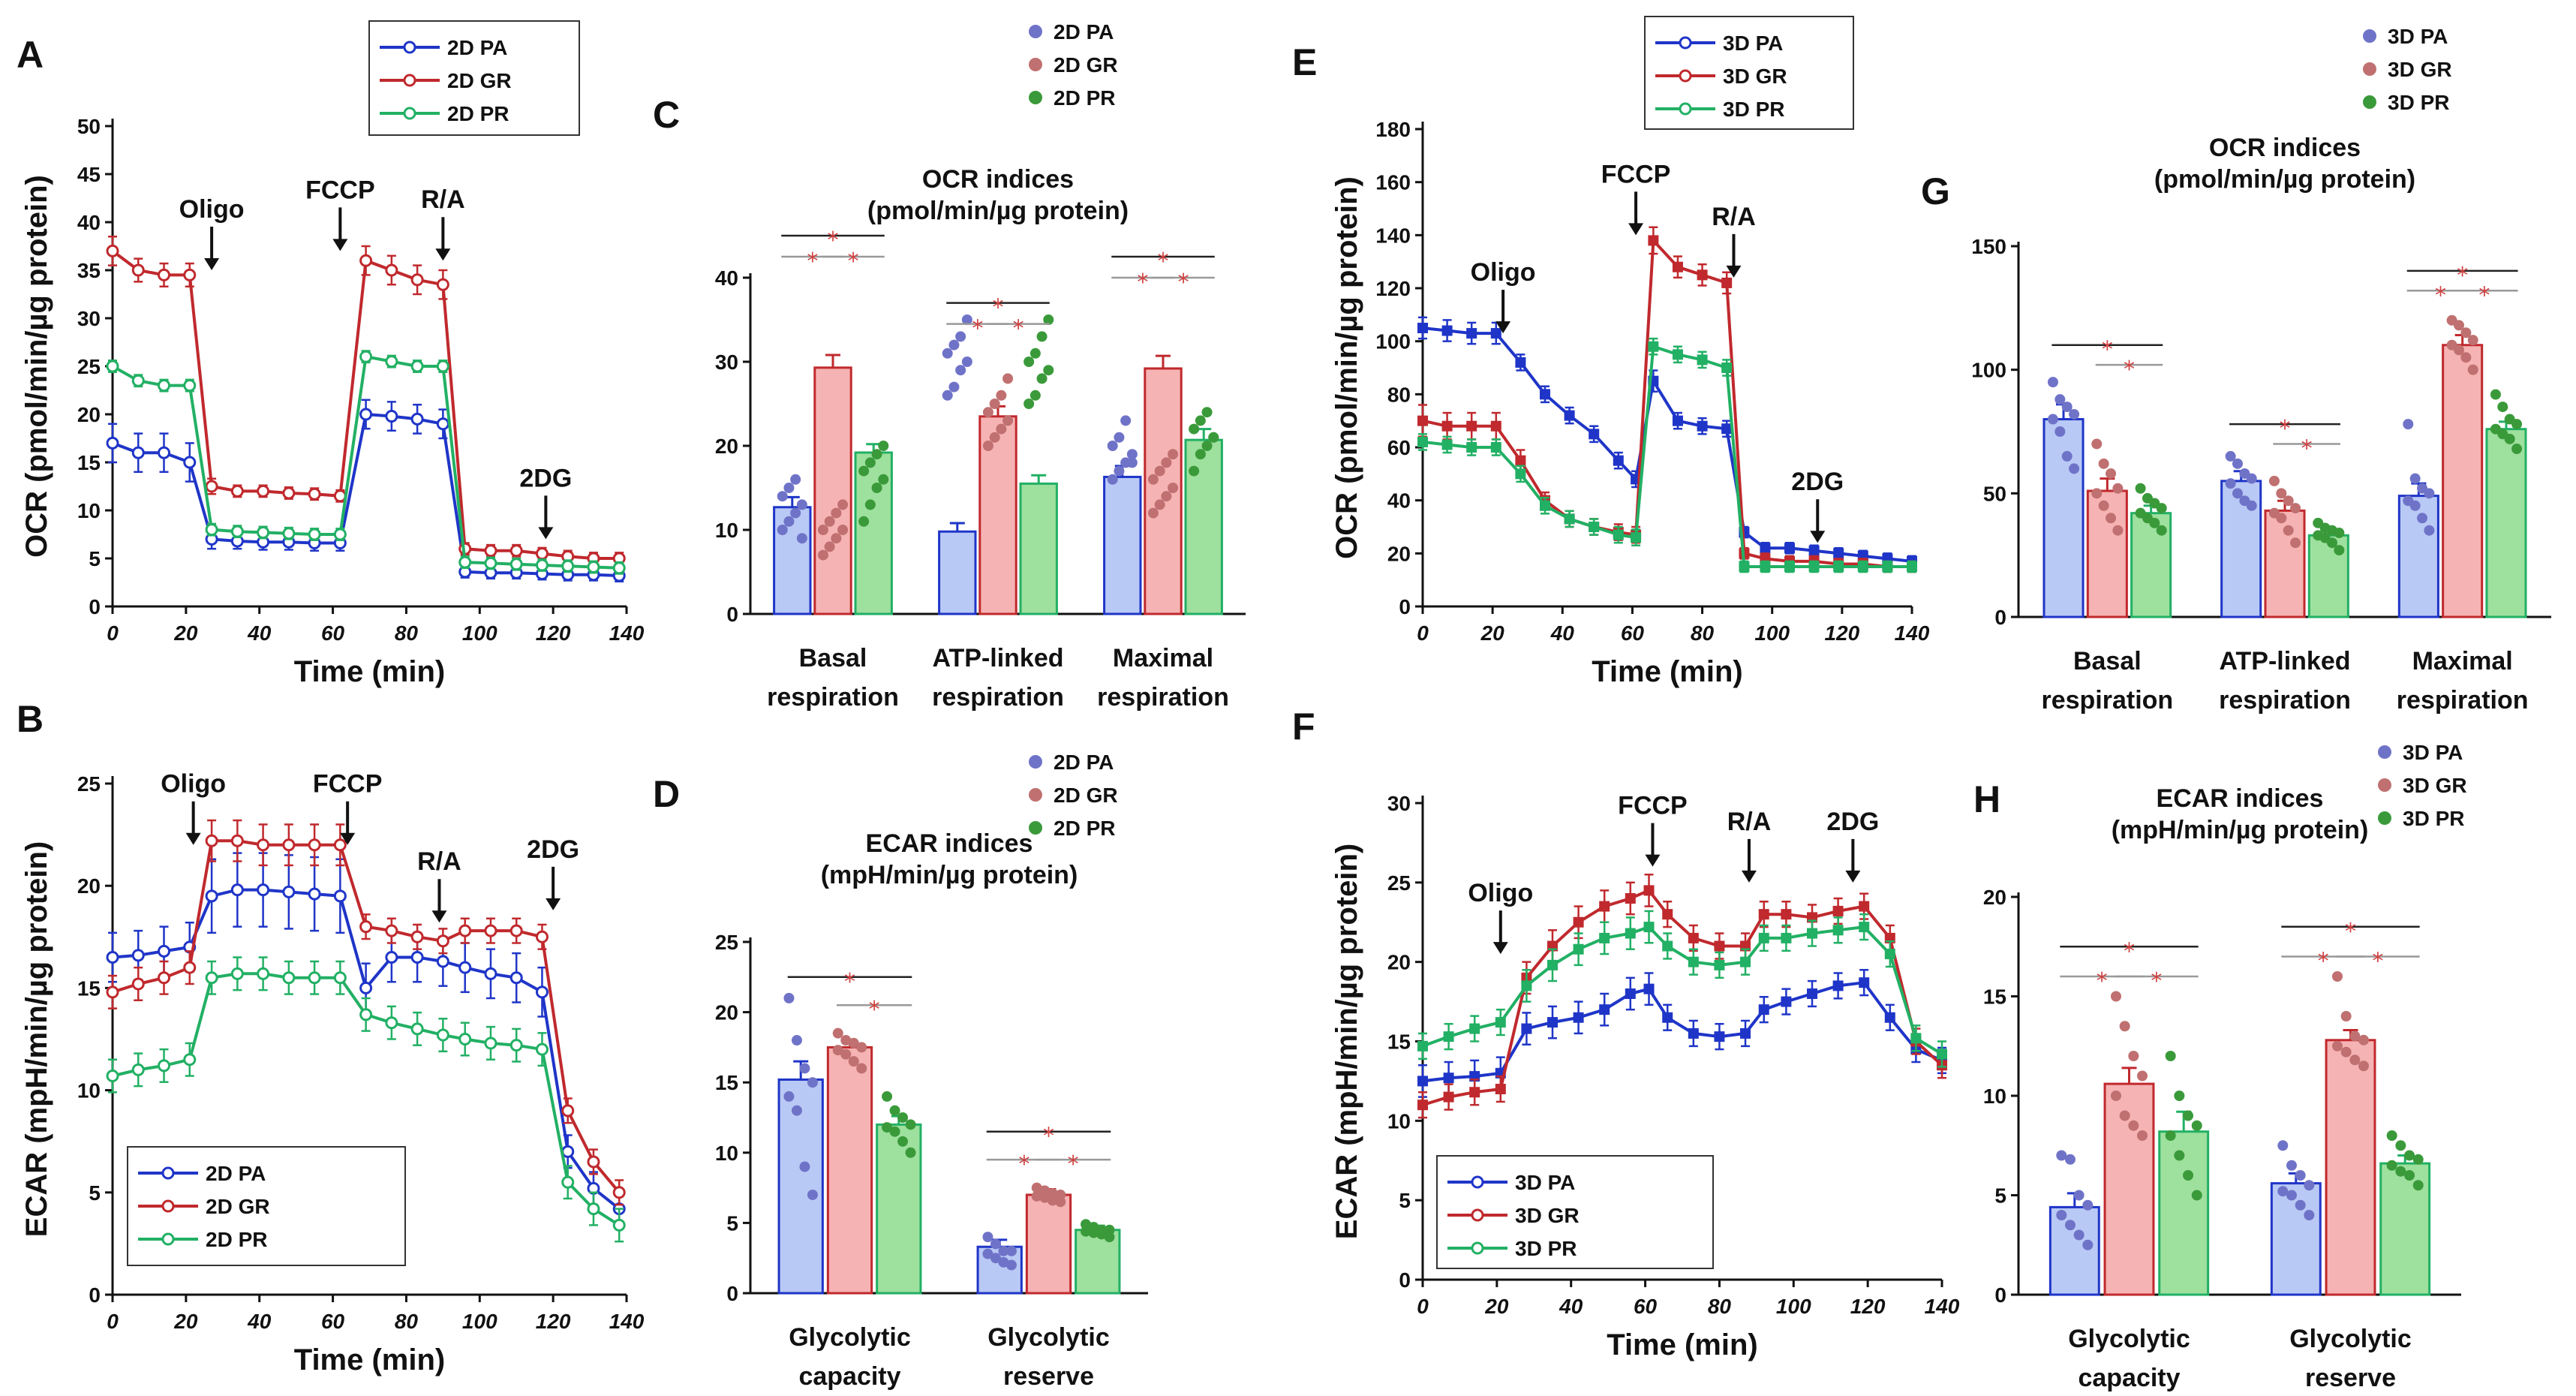 This screenshot has height=1396, width=2576. I want to click on y-tick-label: 160, so click(1393, 182).